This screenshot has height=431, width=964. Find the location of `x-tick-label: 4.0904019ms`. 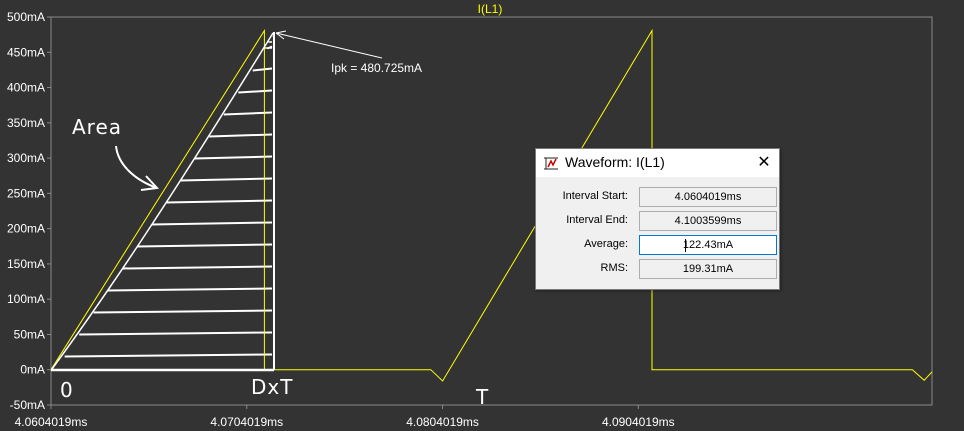

x-tick-label: 4.0904019ms is located at coordinates (638, 422).